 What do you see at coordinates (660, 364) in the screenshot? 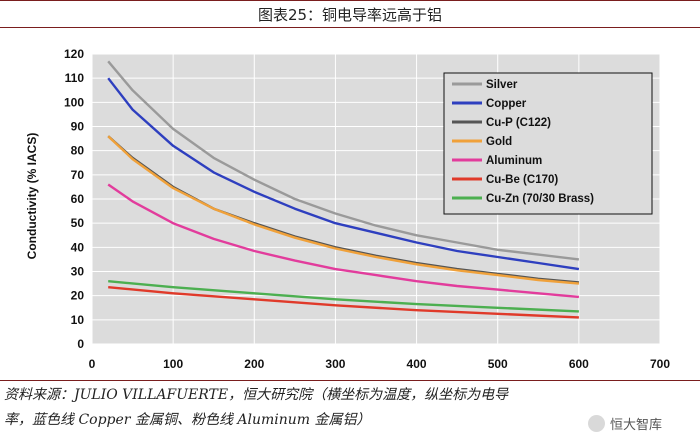
I see `x-tick-label: 700` at bounding box center [660, 364].